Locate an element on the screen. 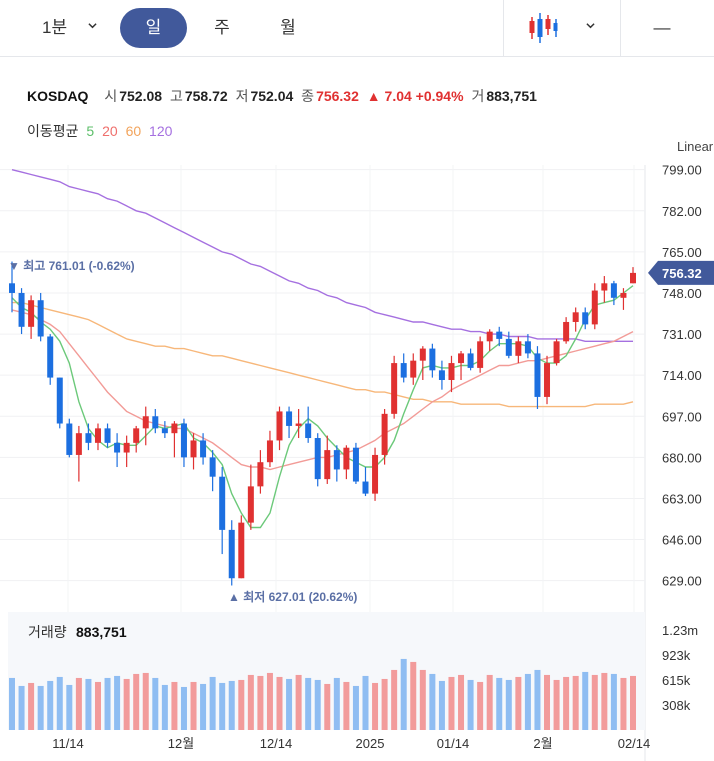  last-price-tag is located at coordinates (681, 272).